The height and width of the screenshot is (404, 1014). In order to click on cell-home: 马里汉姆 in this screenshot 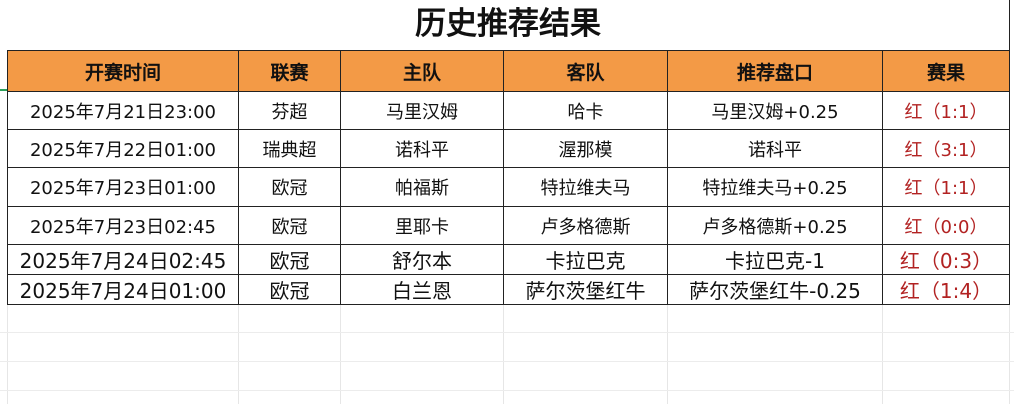, I will do `click(422, 110)`.